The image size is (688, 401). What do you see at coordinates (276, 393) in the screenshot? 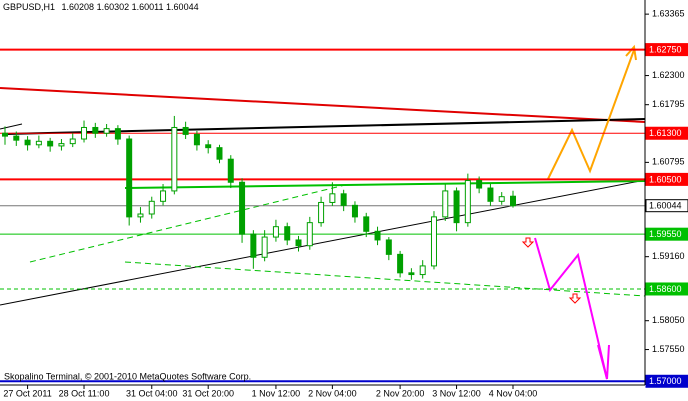
I see `x-tick-label: 1 Nov 12:00` at bounding box center [276, 393].